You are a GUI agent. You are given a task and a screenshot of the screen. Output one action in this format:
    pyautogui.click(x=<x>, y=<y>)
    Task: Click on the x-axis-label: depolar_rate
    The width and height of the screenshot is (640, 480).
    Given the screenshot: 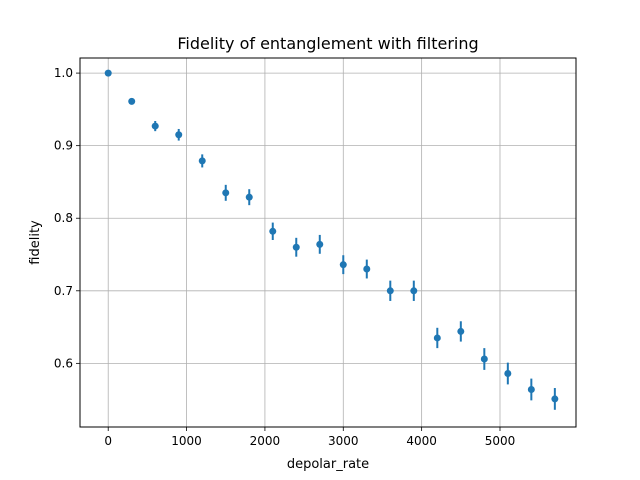 What is the action you would take?
    pyautogui.click(x=328, y=464)
    